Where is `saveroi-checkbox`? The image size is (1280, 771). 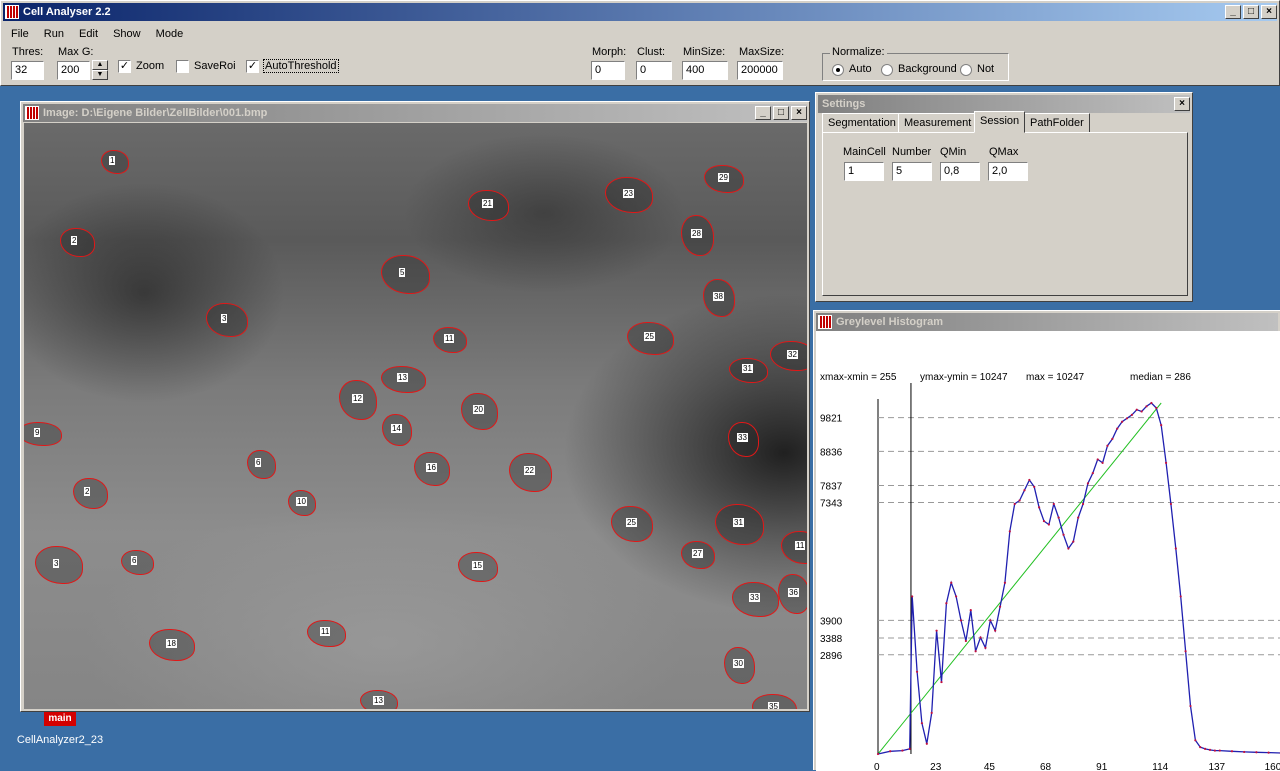 saveroi-checkbox is located at coordinates (182, 66).